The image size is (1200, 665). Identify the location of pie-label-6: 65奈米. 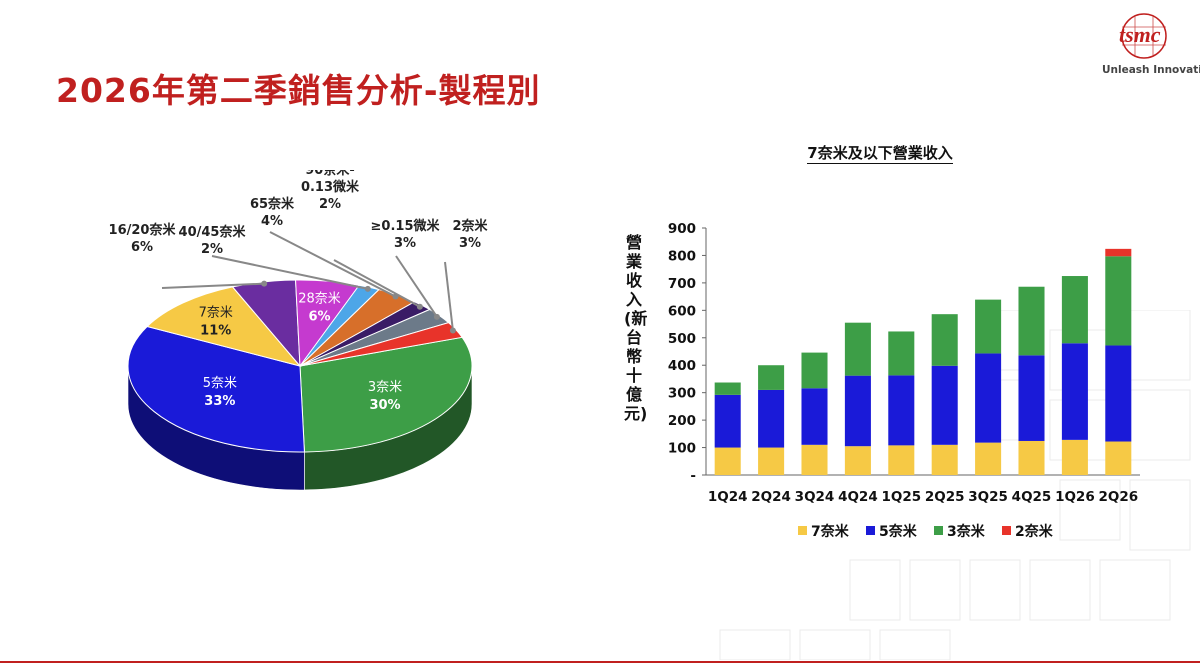
(272, 204).